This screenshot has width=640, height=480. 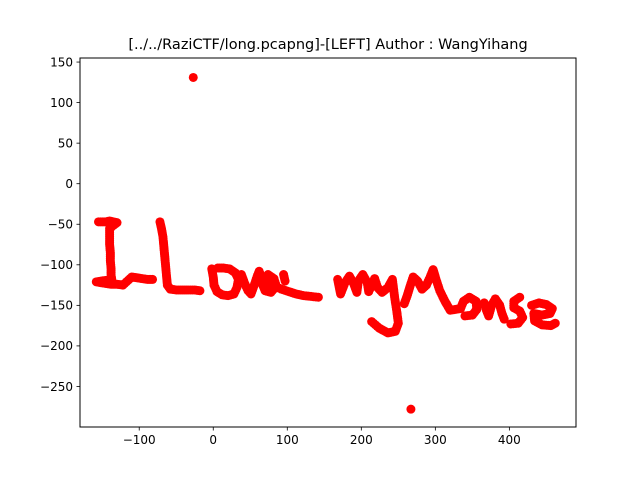 What do you see at coordinates (56, 306) in the screenshot?
I see `y-tick-label: −150` at bounding box center [56, 306].